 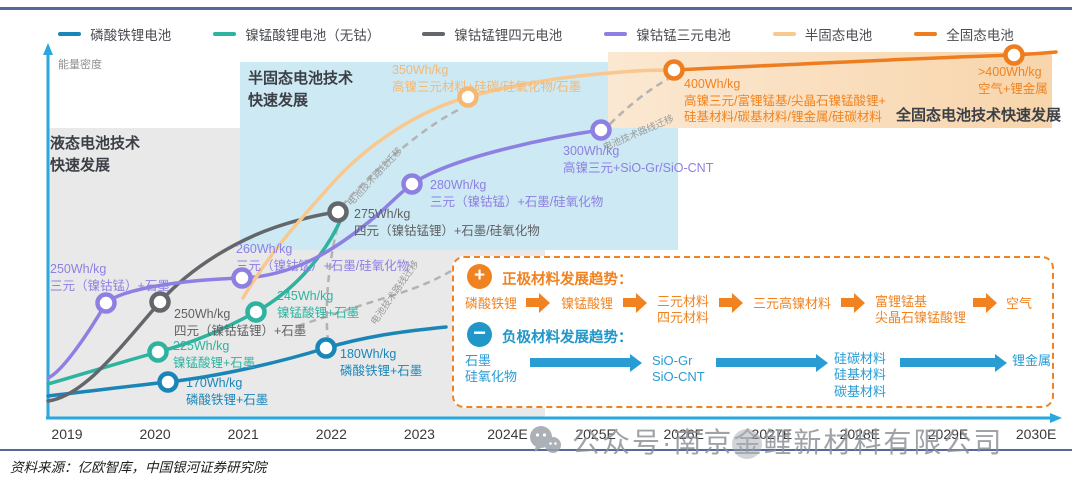 I want to click on legend-label: 半固态电池, so click(x=838, y=35).